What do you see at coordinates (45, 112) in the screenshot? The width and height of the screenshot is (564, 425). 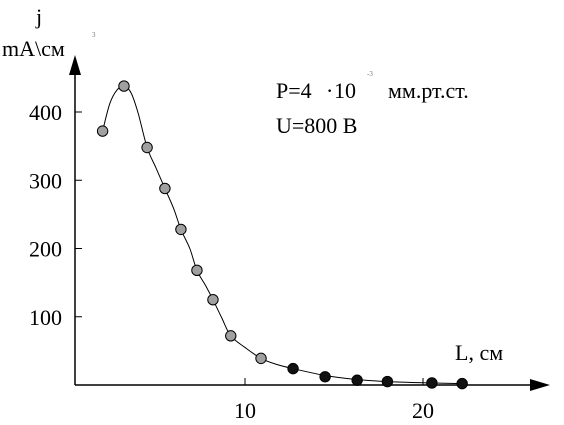 I see `y-tick-label: 400` at bounding box center [45, 112].